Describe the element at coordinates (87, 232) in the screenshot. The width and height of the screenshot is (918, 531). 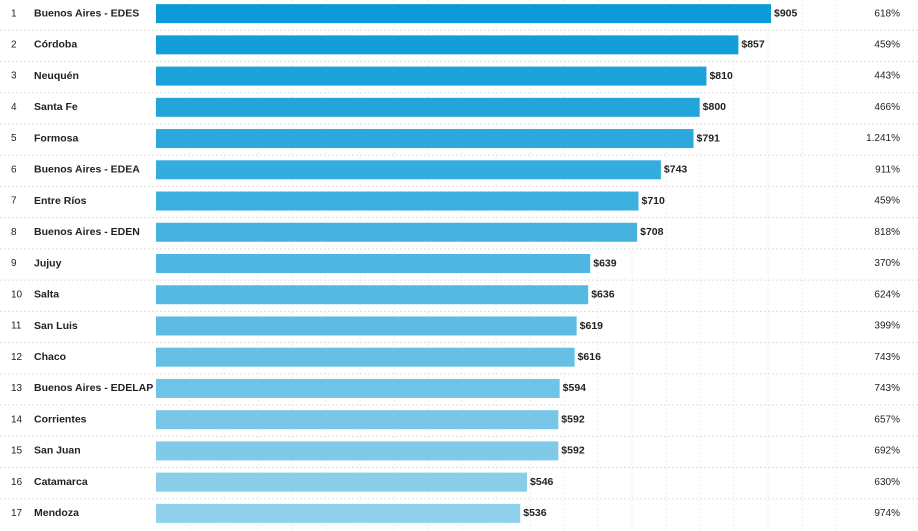
I see `region-name: Buenos Aires - EDEN` at that location.